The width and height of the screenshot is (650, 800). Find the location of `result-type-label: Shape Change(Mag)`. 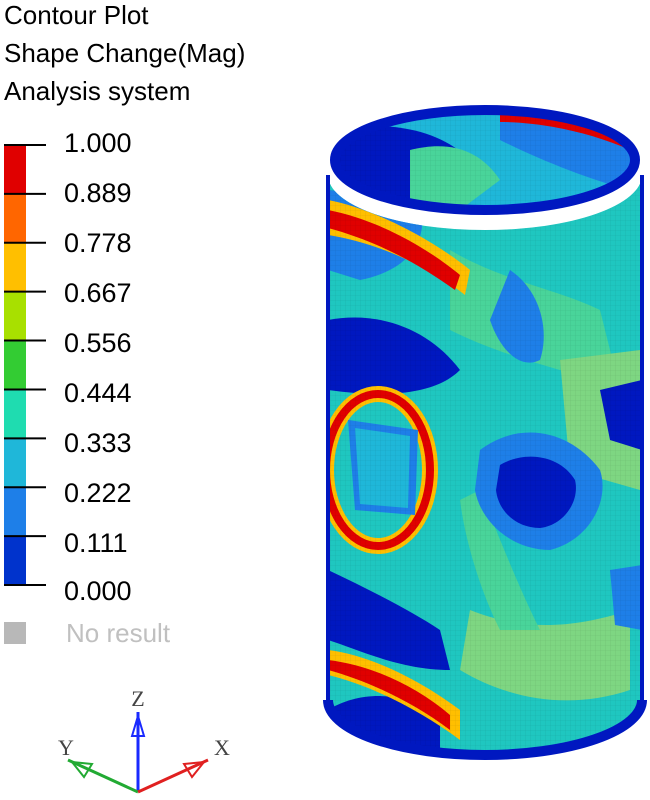

result-type-label: Shape Change(Mag) is located at coordinates (125, 53).